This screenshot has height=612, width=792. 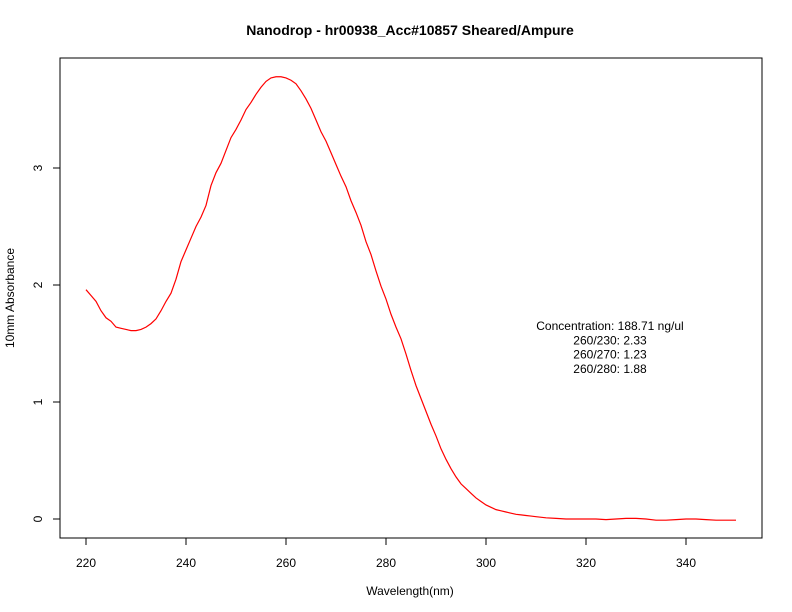 What do you see at coordinates (410, 591) in the screenshot?
I see `x-axis-label: Wavelength(nm)` at bounding box center [410, 591].